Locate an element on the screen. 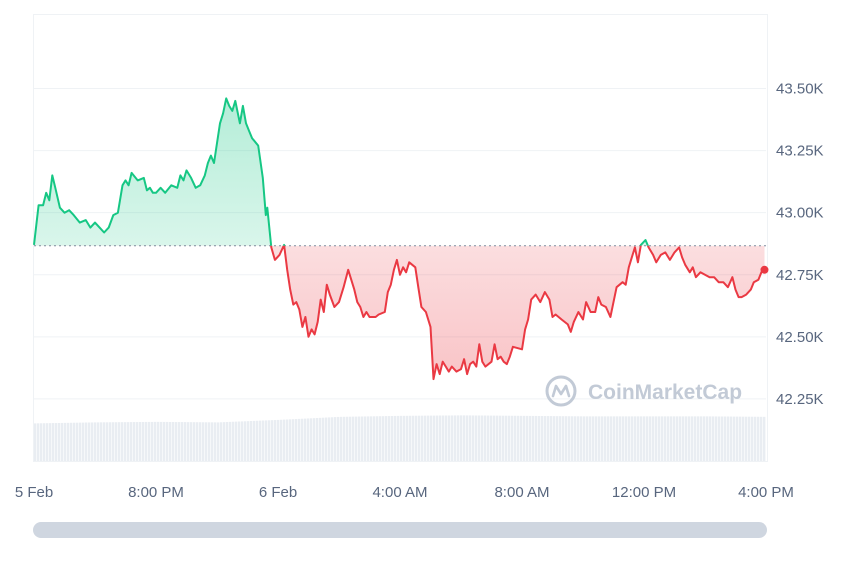 This screenshot has height=573, width=860. y-tick-label: 43.00K is located at coordinates (800, 213).